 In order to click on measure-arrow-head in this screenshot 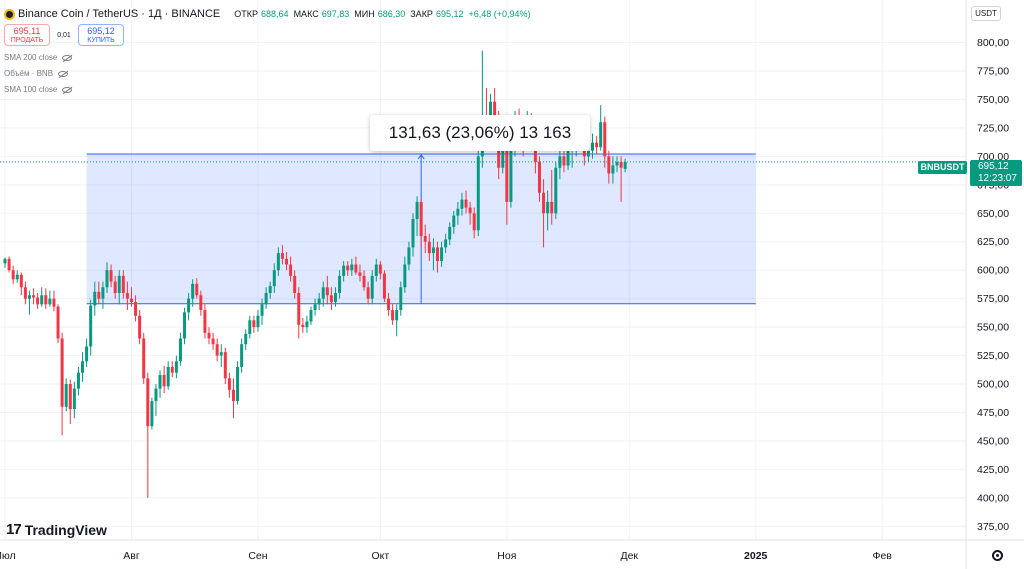, I will do `click(421, 157)`.